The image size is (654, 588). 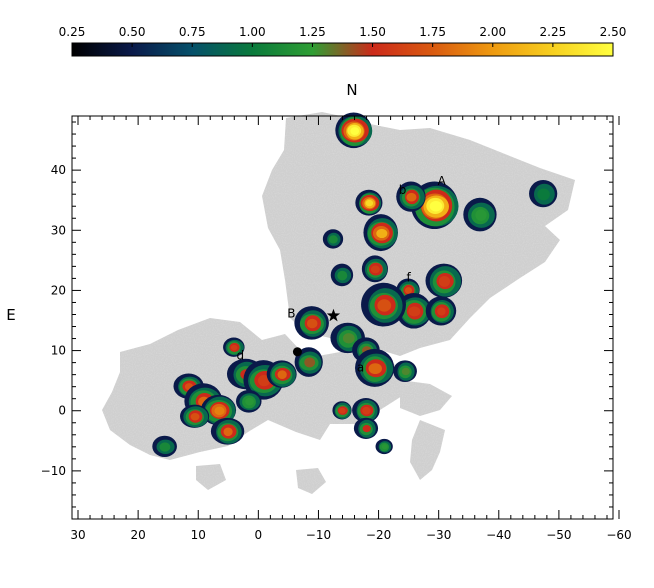 I want to click on dot-marker, so click(x=297, y=352).